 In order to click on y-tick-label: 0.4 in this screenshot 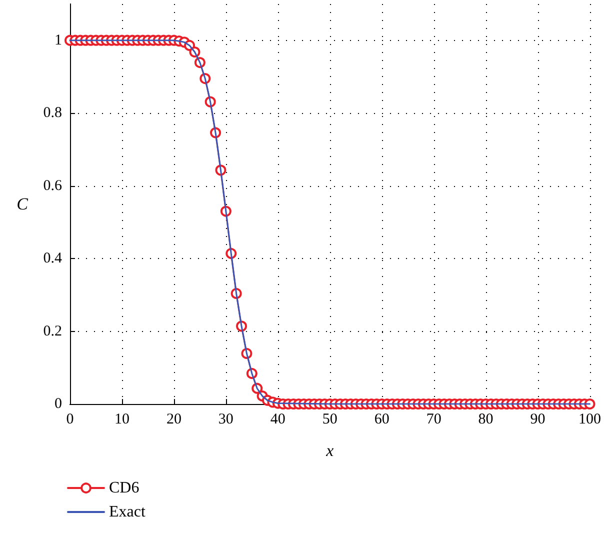, I will do `click(52, 258)`.